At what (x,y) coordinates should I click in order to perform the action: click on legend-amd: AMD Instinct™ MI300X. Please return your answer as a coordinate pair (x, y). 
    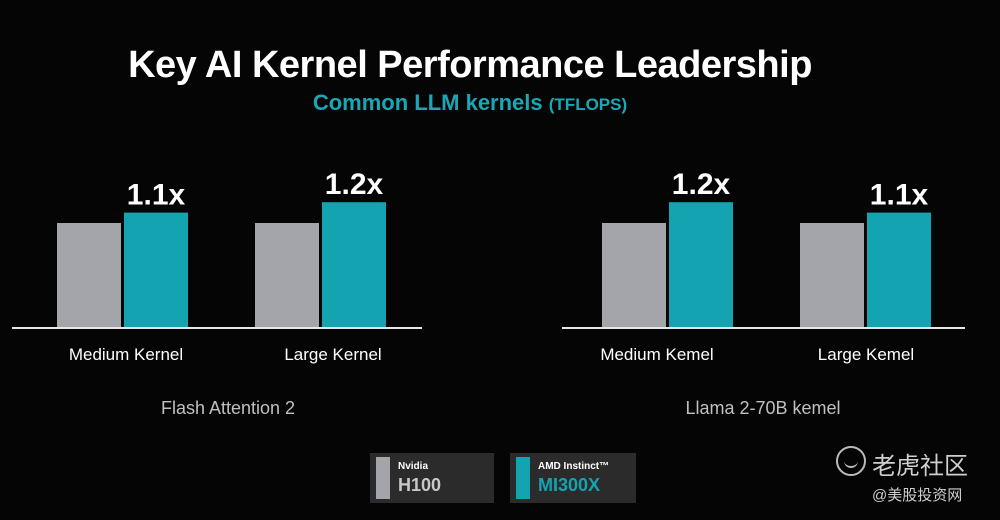
    Looking at the image, I should click on (573, 478).